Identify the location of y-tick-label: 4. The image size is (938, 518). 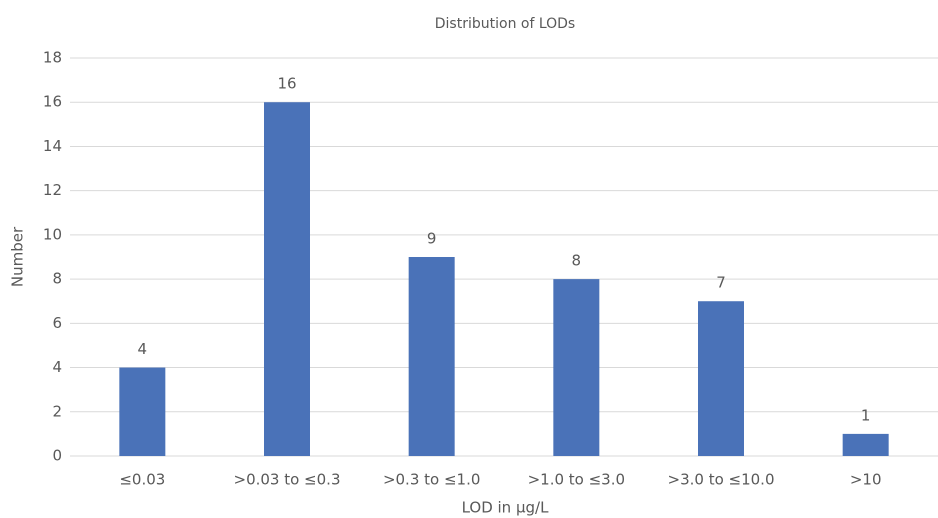
(57, 367).